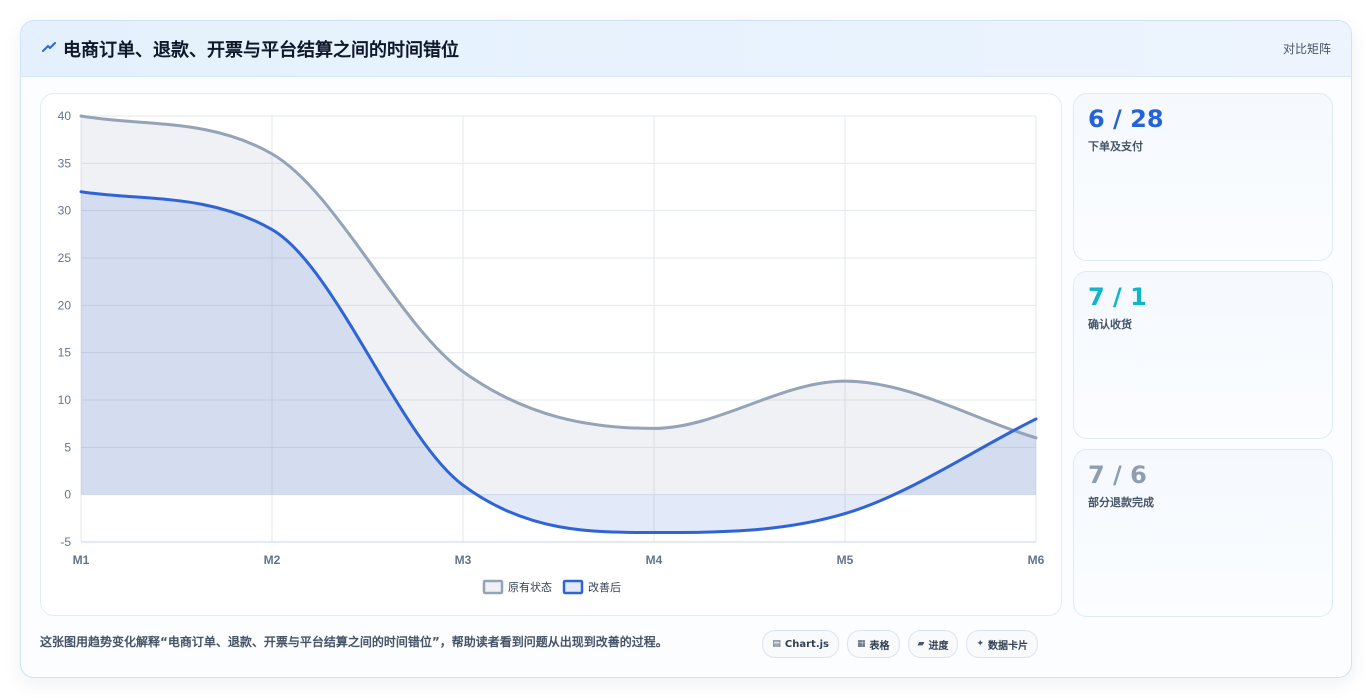 This screenshot has height=698, width=1372. I want to click on y-tick-label: 10, so click(65, 400).